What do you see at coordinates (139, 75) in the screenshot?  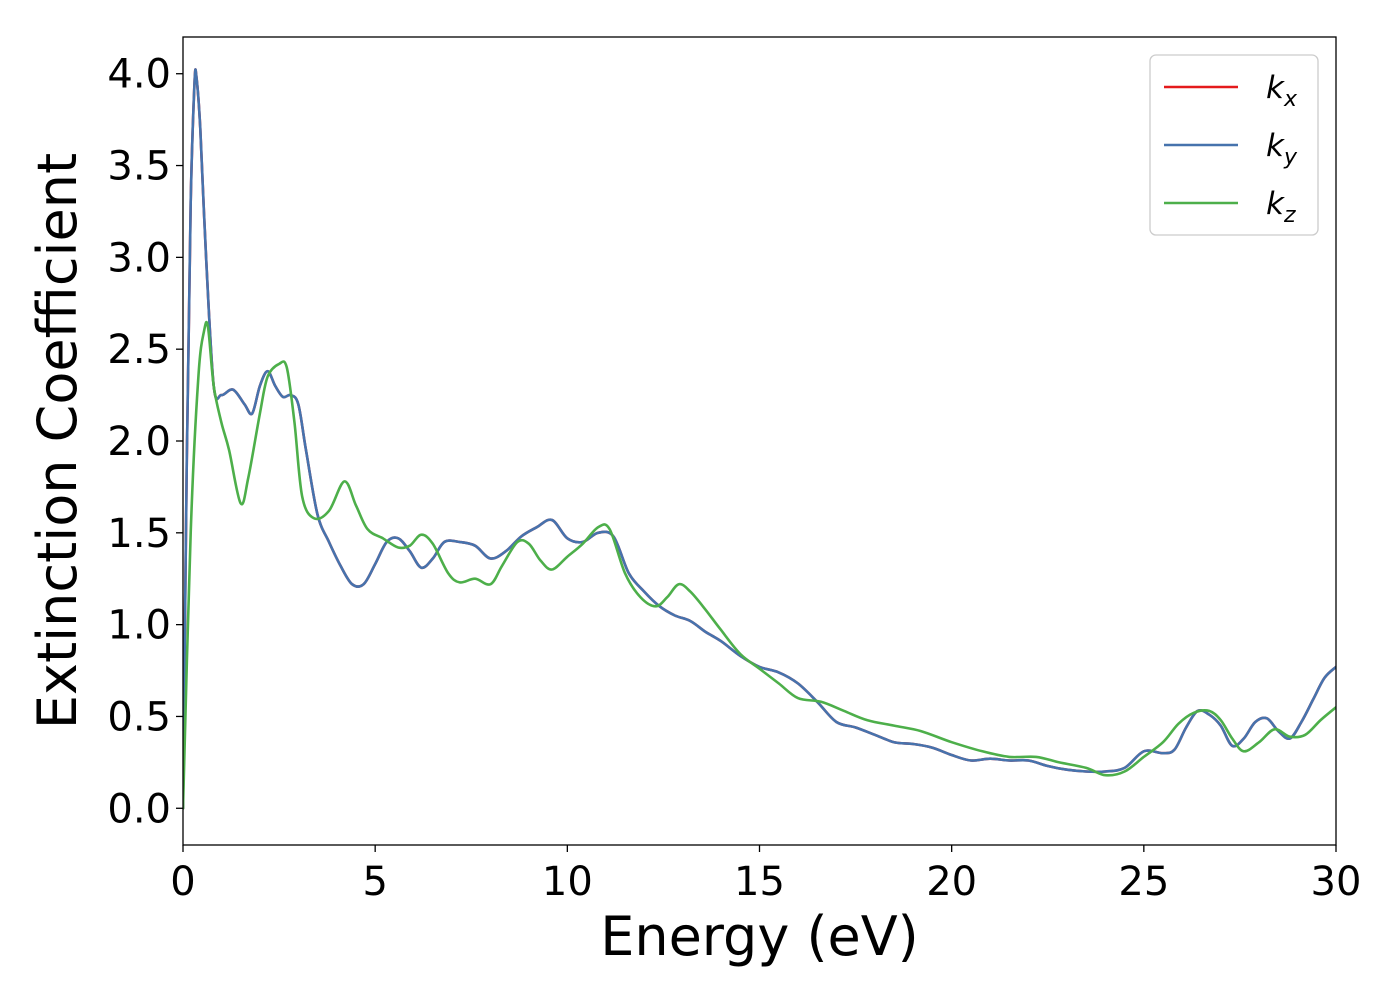 I see `y-tick-label: 4.0` at bounding box center [139, 75].